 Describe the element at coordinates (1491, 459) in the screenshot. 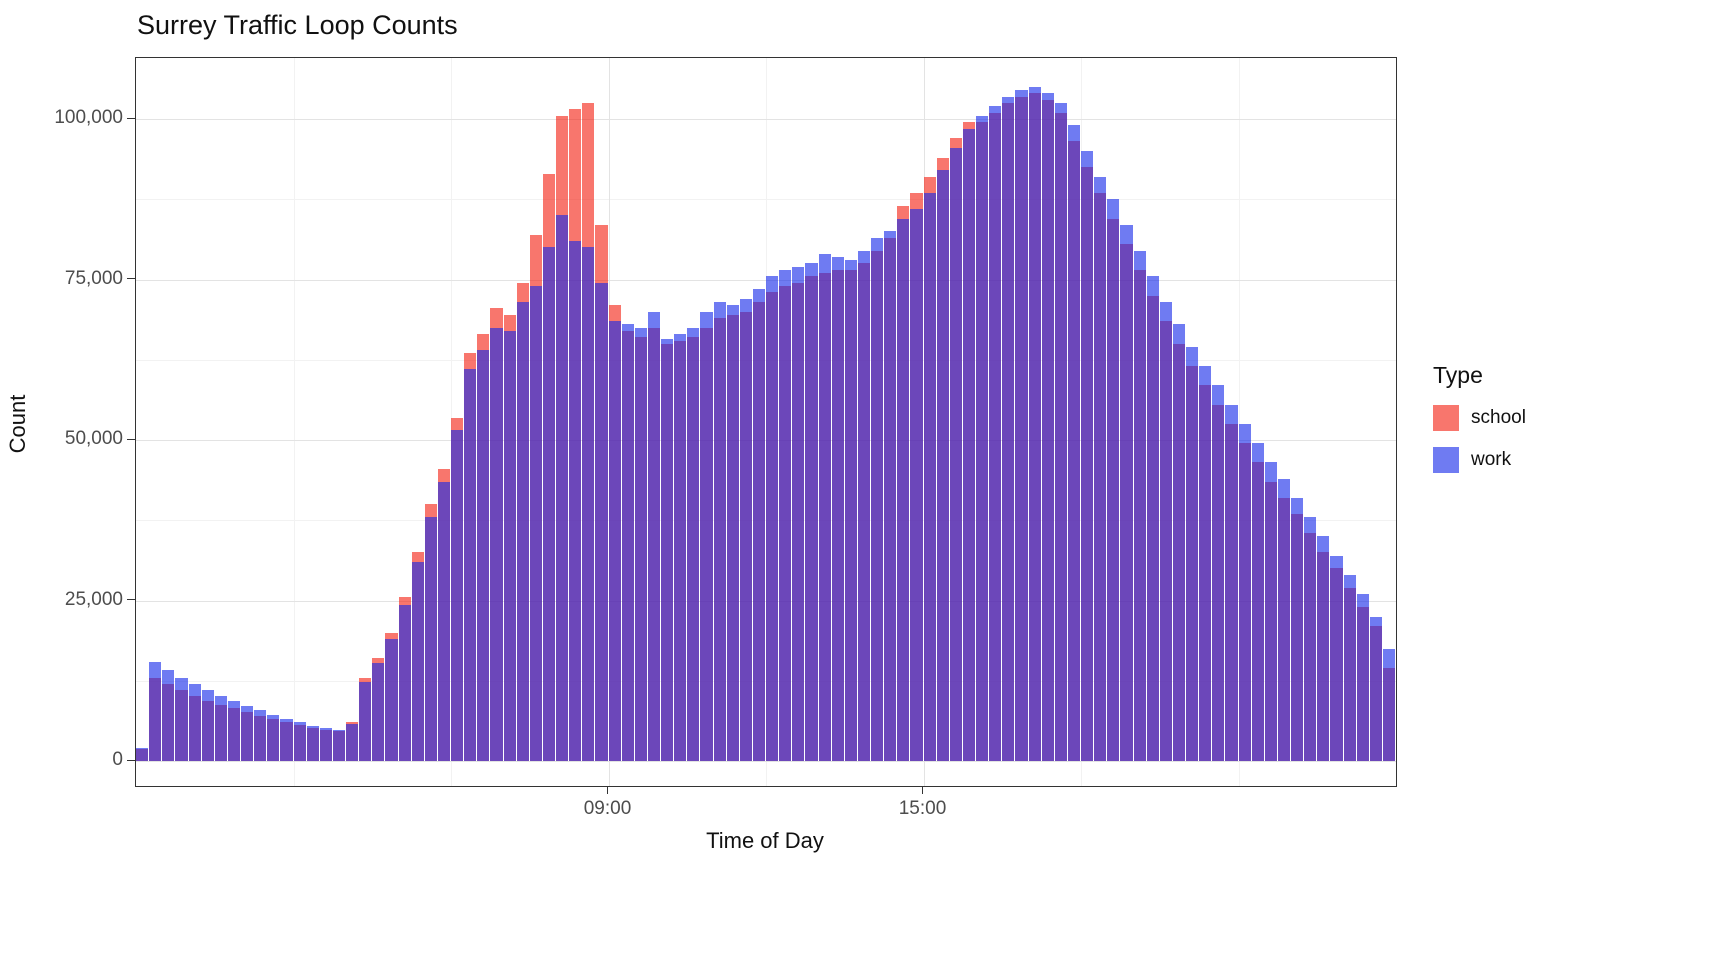

I see `legend-label-work: work` at that location.